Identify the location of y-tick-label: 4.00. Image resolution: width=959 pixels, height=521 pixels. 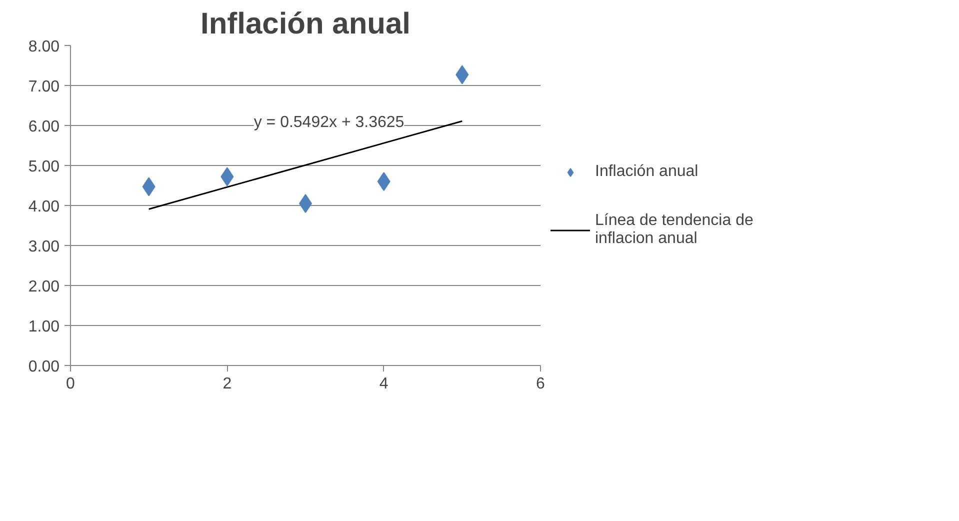
(44, 207).